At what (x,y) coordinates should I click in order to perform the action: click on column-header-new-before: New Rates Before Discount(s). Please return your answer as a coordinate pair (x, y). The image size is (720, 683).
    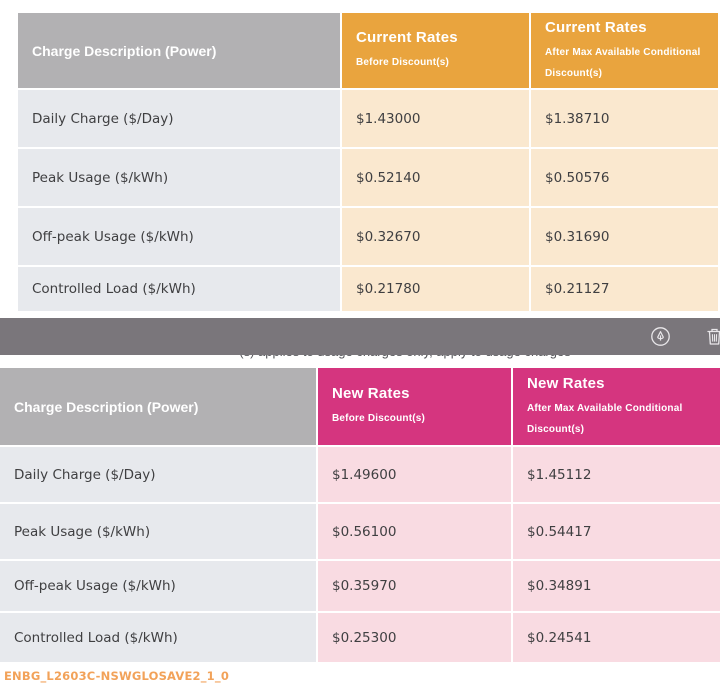
    Looking at the image, I should click on (414, 406).